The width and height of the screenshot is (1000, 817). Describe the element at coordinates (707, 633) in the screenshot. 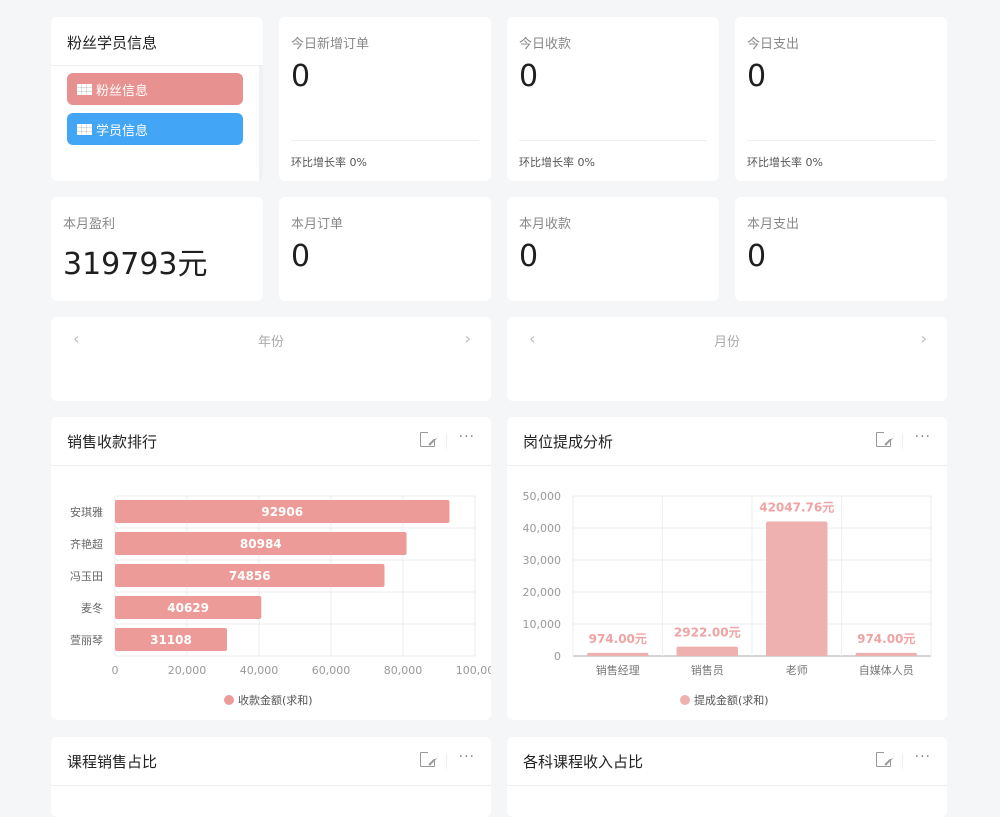

I see `data-label: 2922.00元` at that location.